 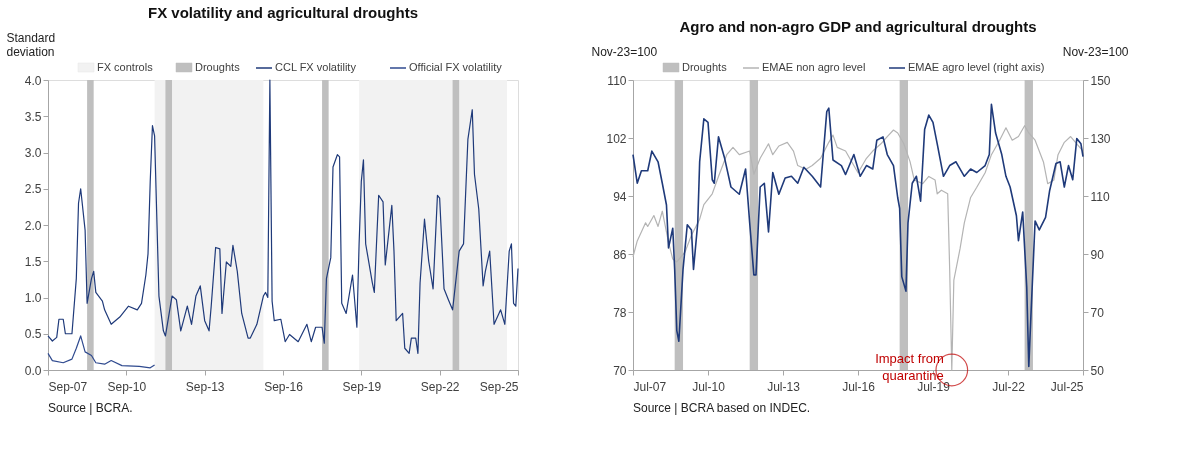 What do you see at coordinates (620, 254) in the screenshot?
I see `y-tick-label: 86` at bounding box center [620, 254].